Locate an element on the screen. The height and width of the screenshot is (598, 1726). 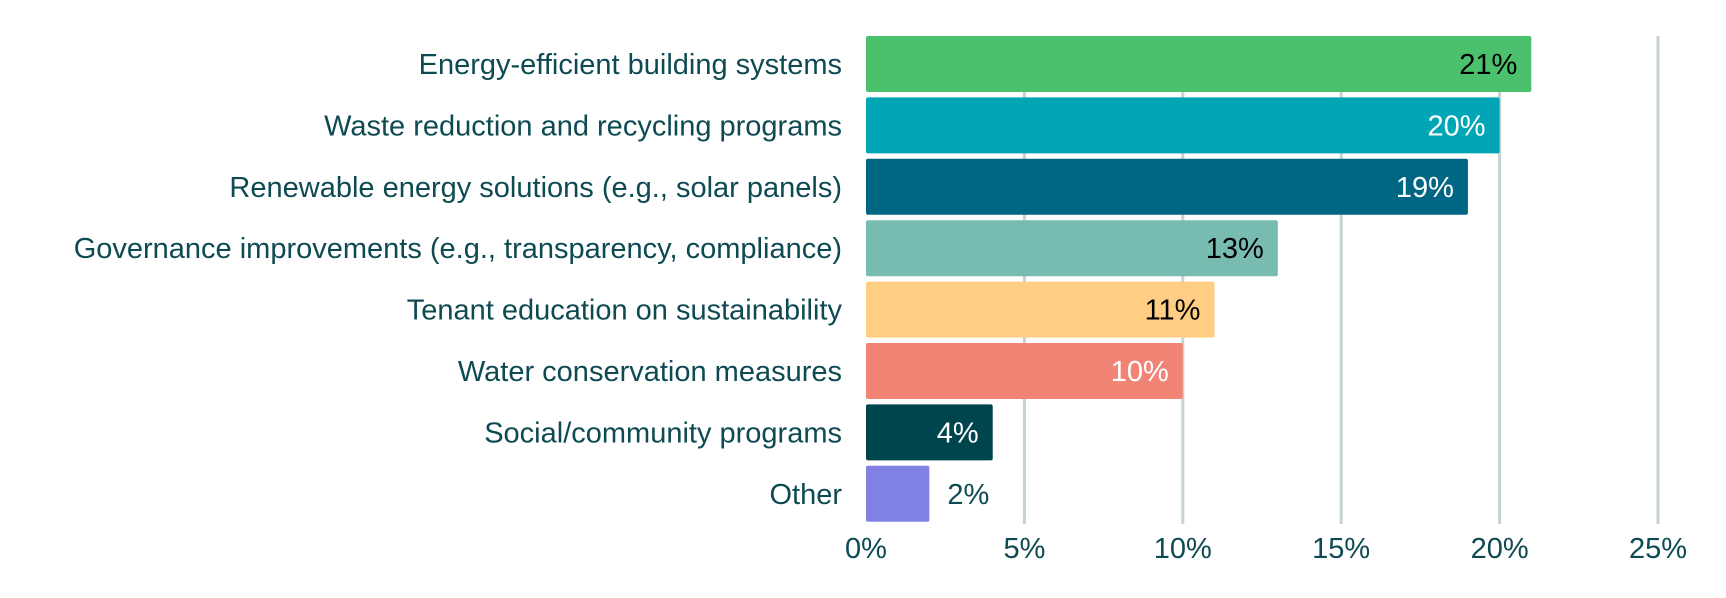
category-label-8: Other is located at coordinates (805, 495).